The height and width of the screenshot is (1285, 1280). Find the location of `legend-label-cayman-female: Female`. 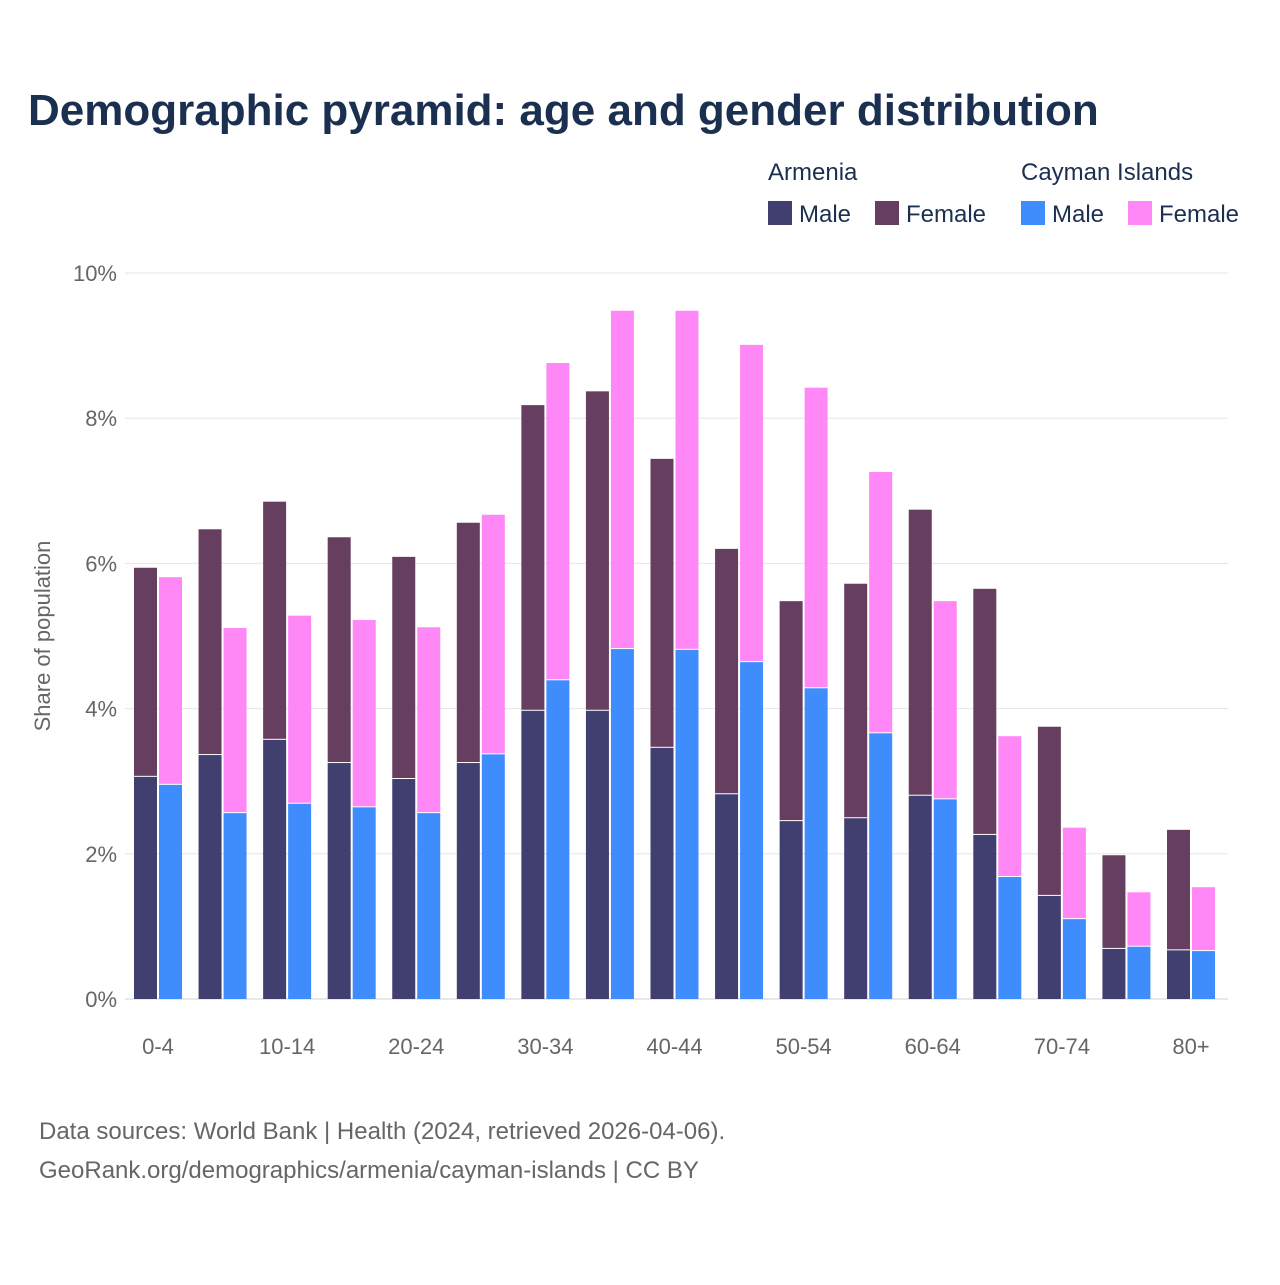

legend-label-cayman-female: Female is located at coordinates (1199, 214).